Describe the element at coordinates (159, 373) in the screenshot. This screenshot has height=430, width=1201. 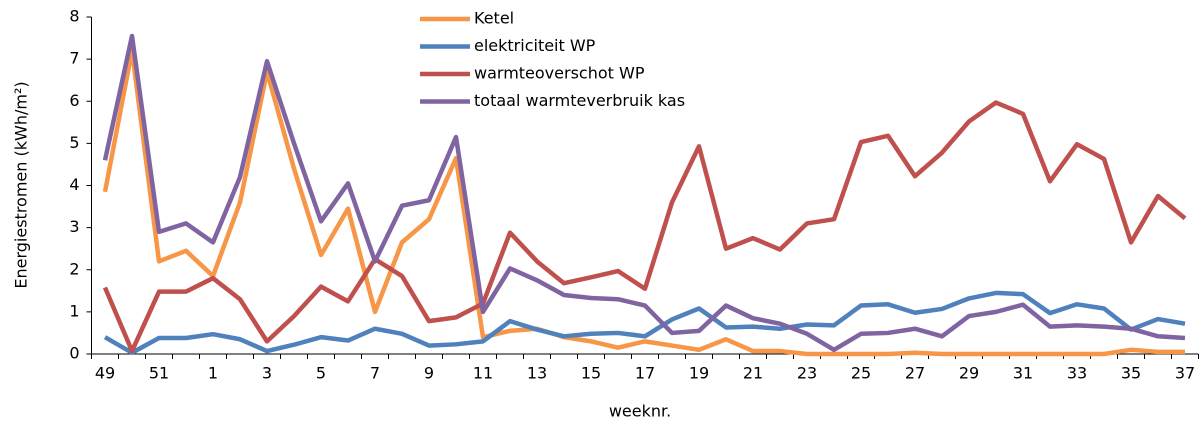
I see `x-tick-label: 51` at that location.